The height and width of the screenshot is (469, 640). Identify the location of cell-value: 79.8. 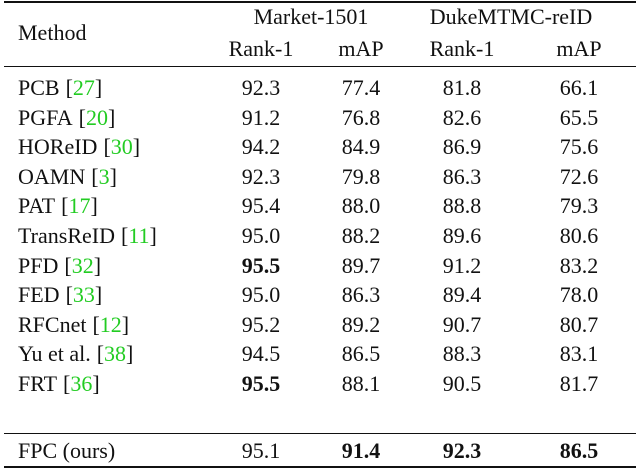
(361, 176).